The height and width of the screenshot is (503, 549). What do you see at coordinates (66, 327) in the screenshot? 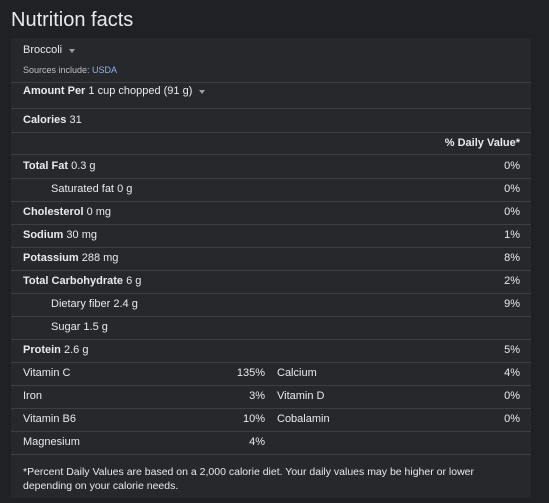
I see `nutrient-label: Sugar` at bounding box center [66, 327].